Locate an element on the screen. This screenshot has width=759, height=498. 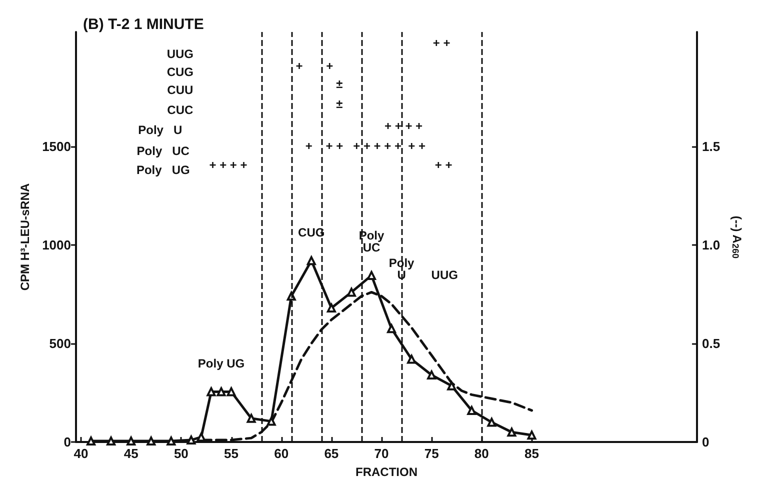
x-tick-label: 45 is located at coordinates (131, 453).